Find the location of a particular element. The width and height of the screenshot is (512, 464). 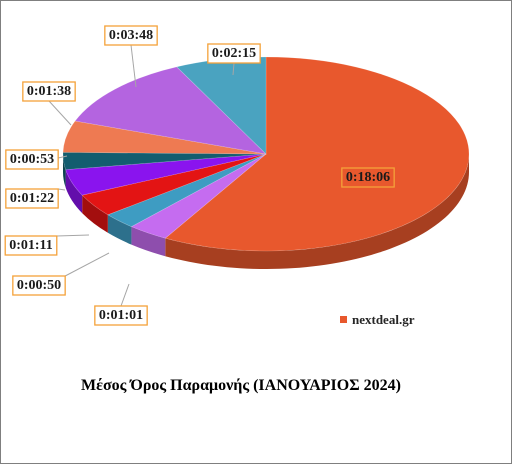

data-label-7: 0:03:48 is located at coordinates (131, 35).